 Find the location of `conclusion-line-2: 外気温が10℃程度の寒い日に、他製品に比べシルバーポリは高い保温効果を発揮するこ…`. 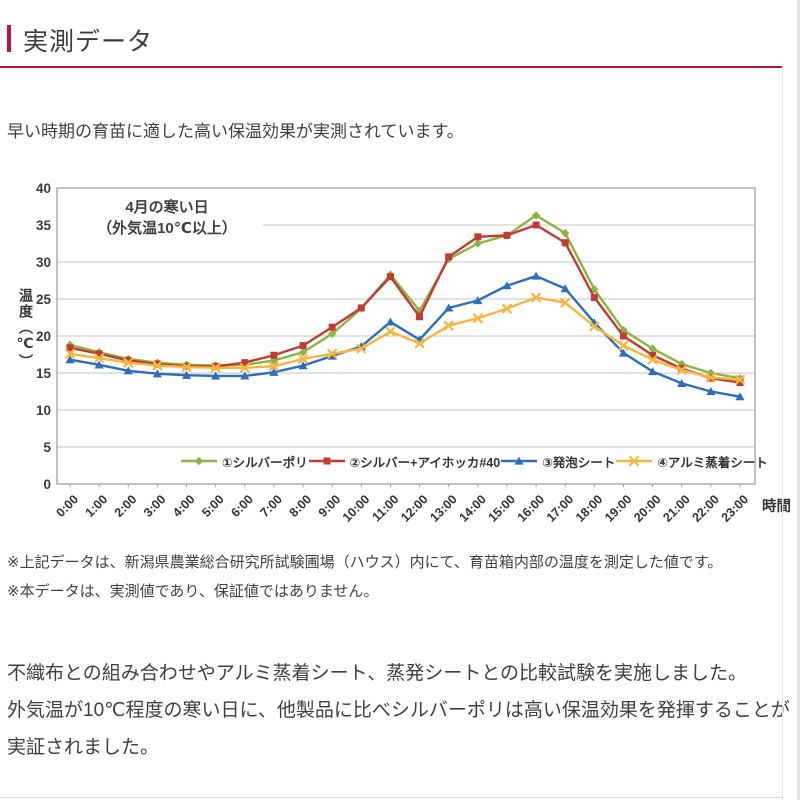

conclusion-line-2: 外気温が10℃程度の寒い日に、他製品に比べシルバーポリは高い保温効果を発揮するこ… is located at coordinates (398, 710).